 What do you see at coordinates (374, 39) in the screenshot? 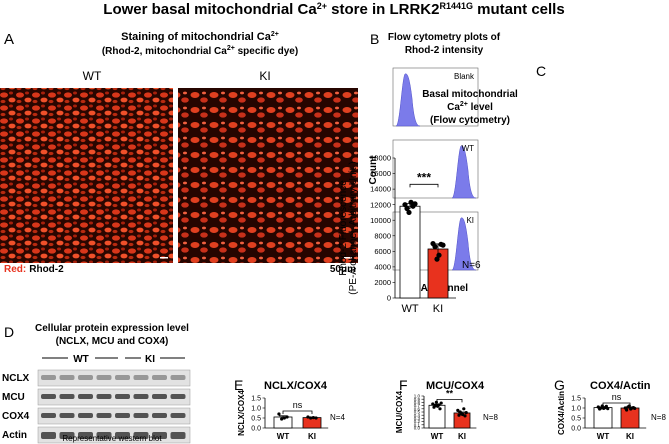
I see `panel-label: B` at bounding box center [374, 39].